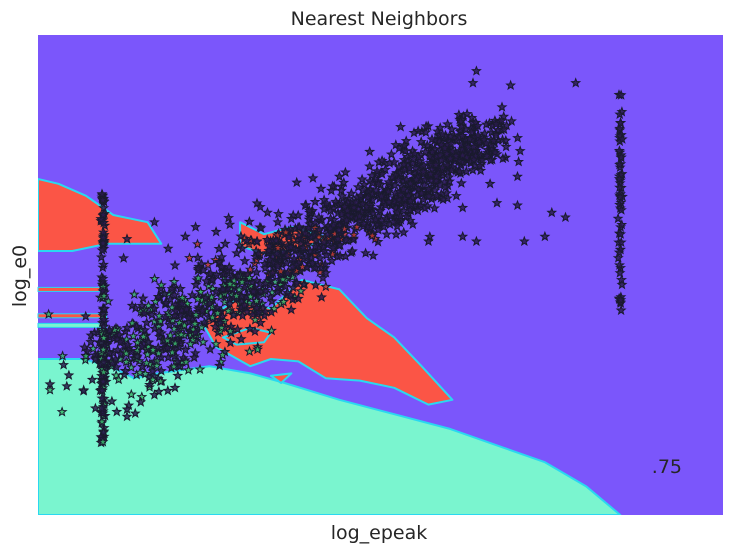 This screenshot has width=734, height=553. I want to click on y-axis-label: log_e0, so click(20, 276).